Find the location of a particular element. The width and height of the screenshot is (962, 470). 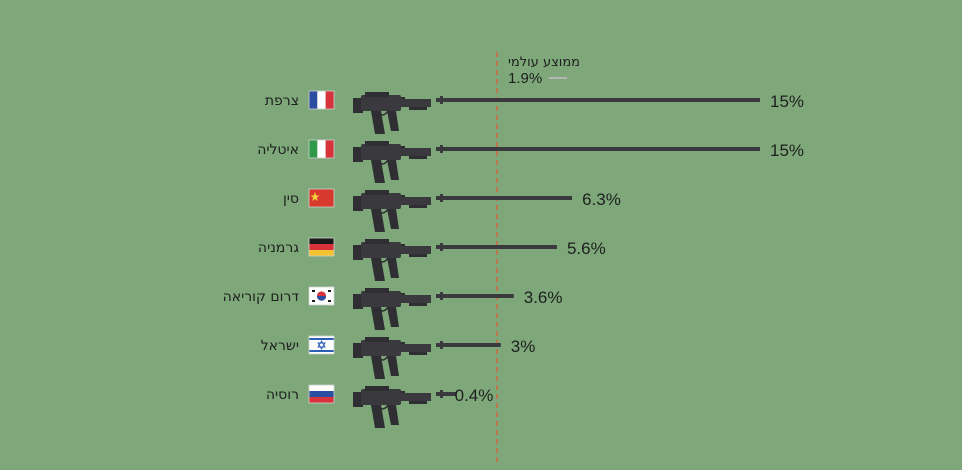

bar-row: דרום קוריאה 3.6% is located at coordinates (393, 308).